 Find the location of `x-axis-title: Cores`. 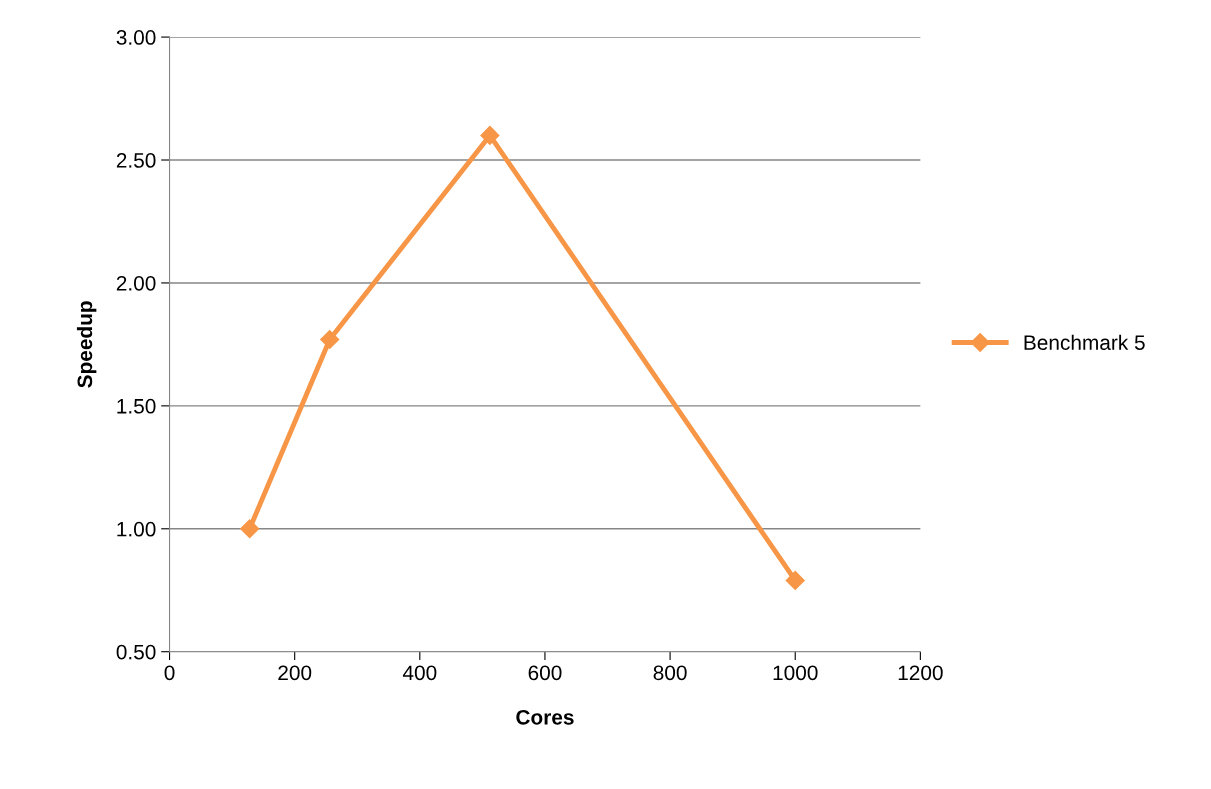

x-axis-title: Cores is located at coordinates (545, 717).